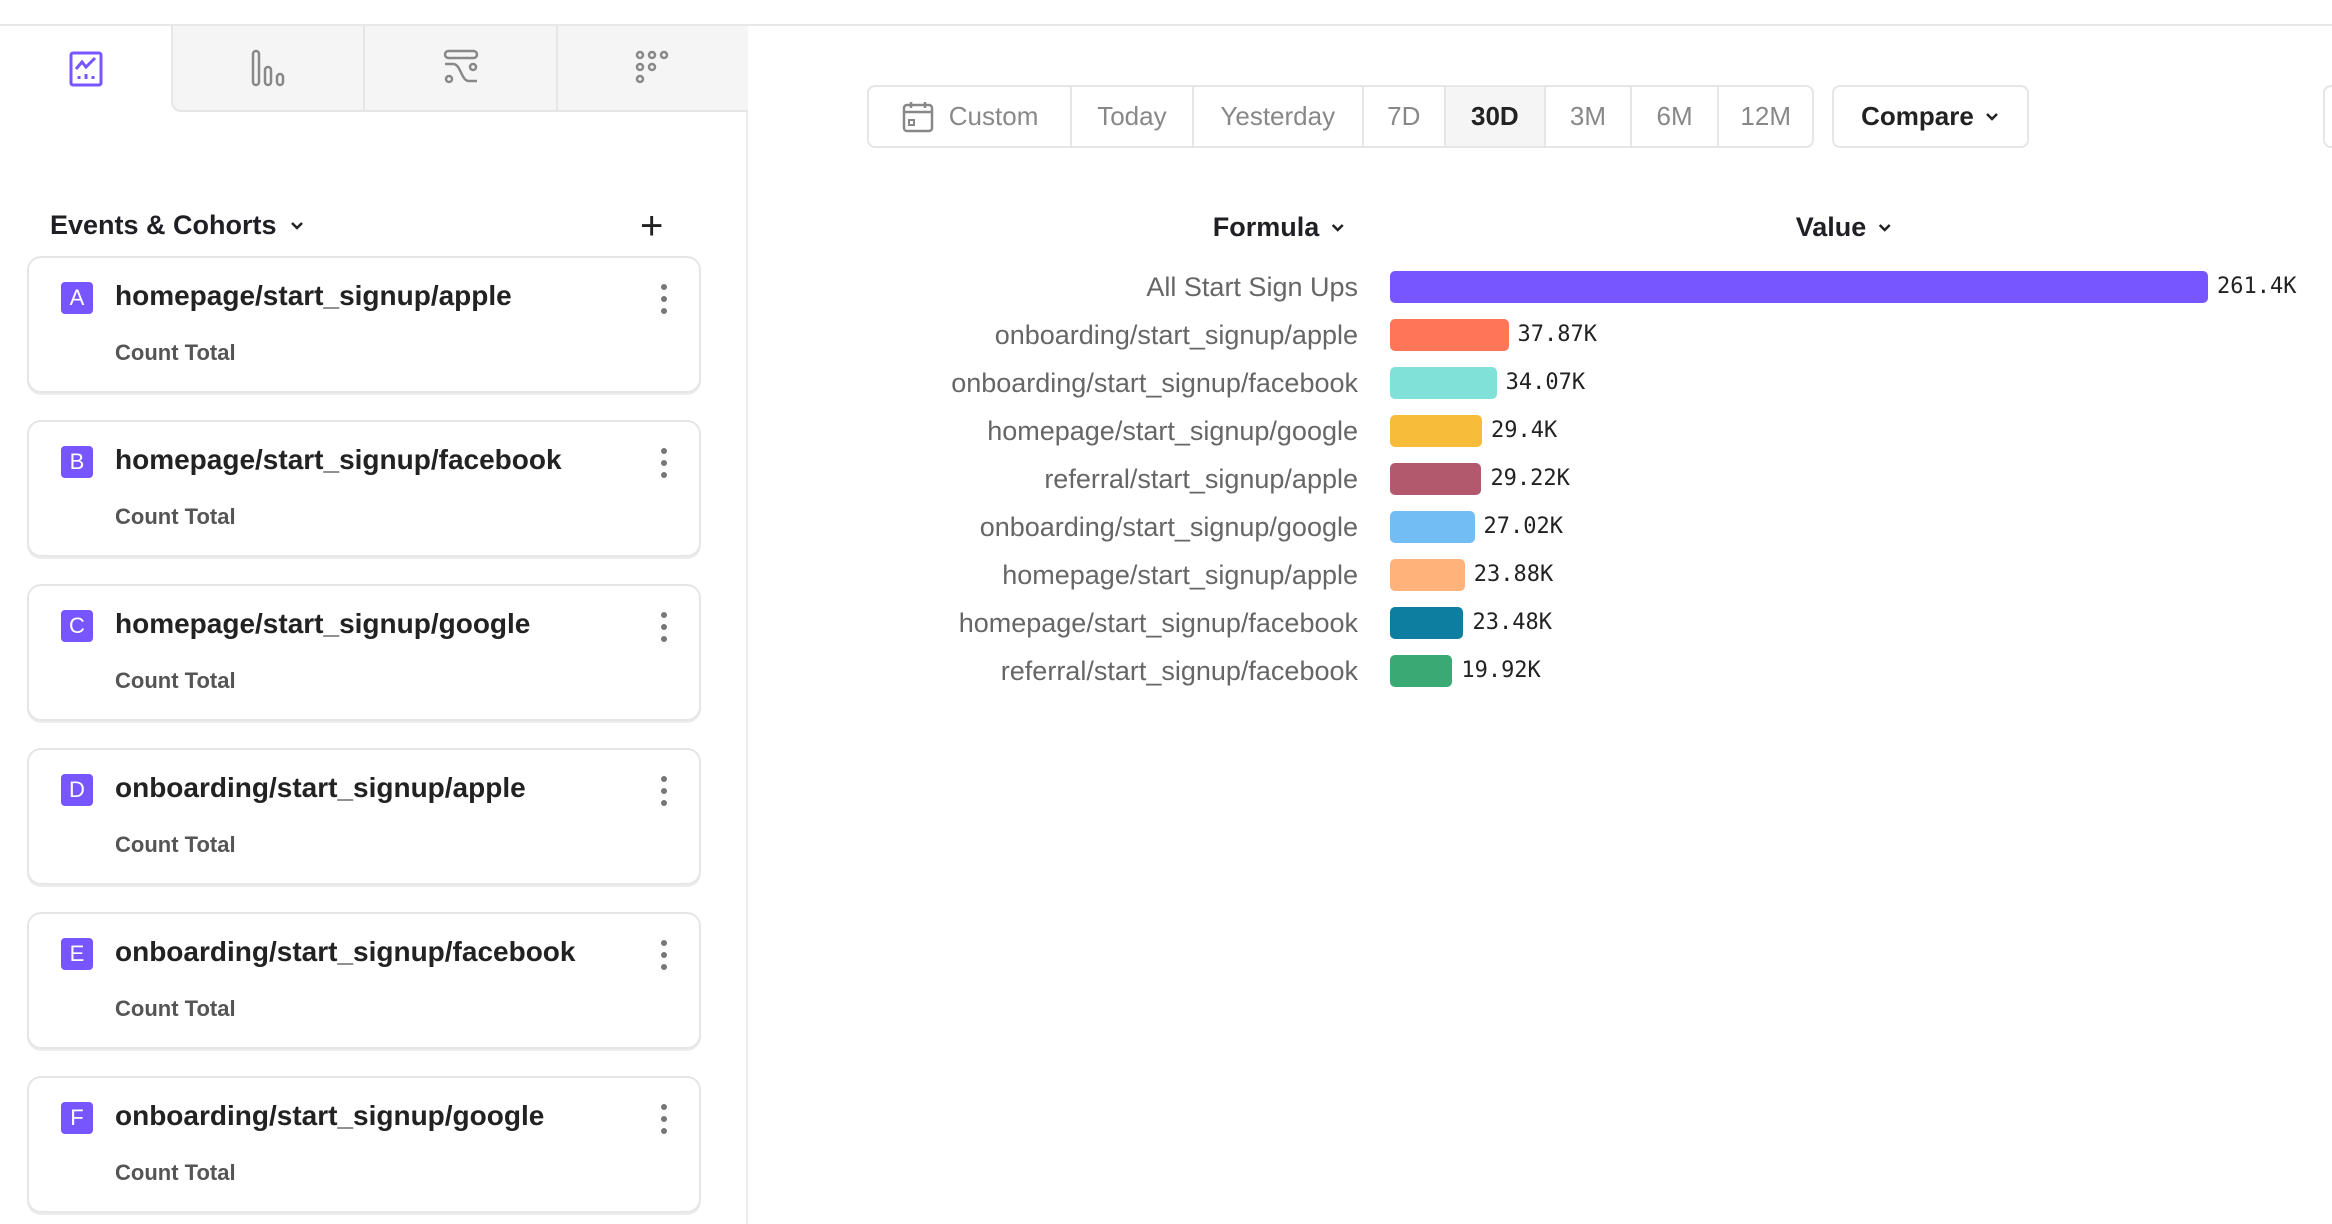  What do you see at coordinates (320, 787) in the screenshot?
I see `event-name: onboarding/start_signup/apple` at bounding box center [320, 787].